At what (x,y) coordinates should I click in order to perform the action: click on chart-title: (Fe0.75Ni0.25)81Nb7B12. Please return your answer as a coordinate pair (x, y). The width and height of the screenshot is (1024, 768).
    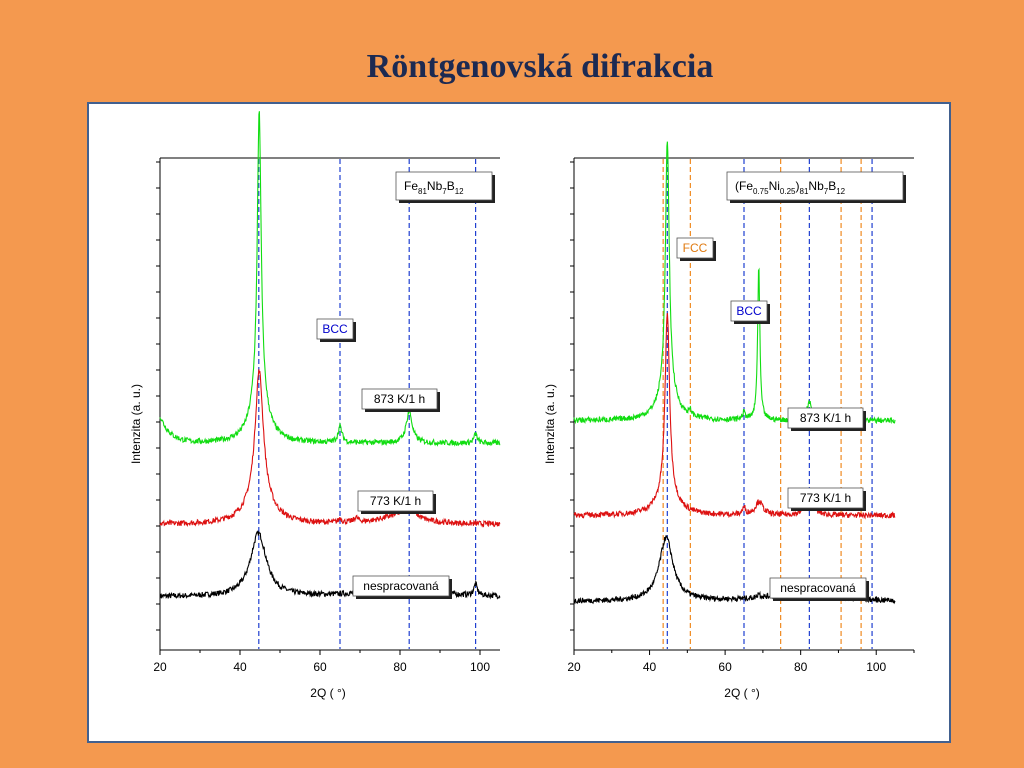
    Looking at the image, I should click on (790, 187).